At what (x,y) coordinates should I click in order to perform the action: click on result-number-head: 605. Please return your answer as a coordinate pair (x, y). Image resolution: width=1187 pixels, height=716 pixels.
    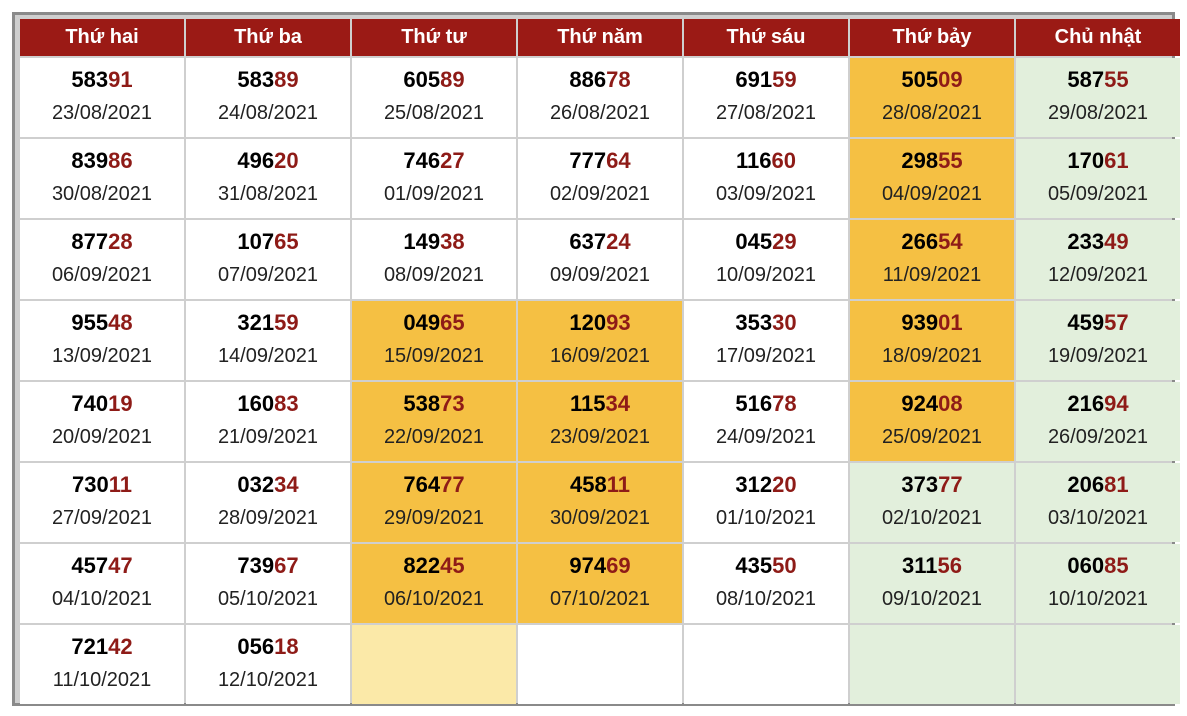
    Looking at the image, I should click on (422, 79).